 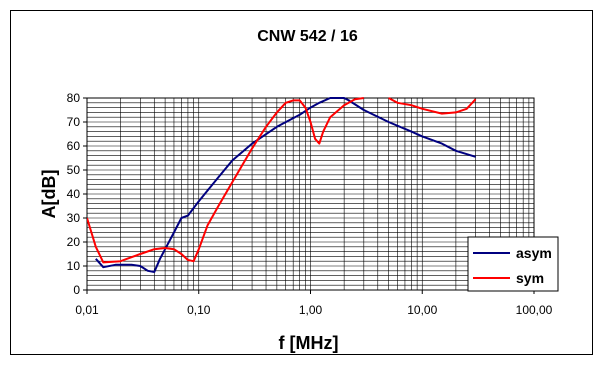 What do you see at coordinates (74, 98) in the screenshot?
I see `y-tick-label: 80` at bounding box center [74, 98].